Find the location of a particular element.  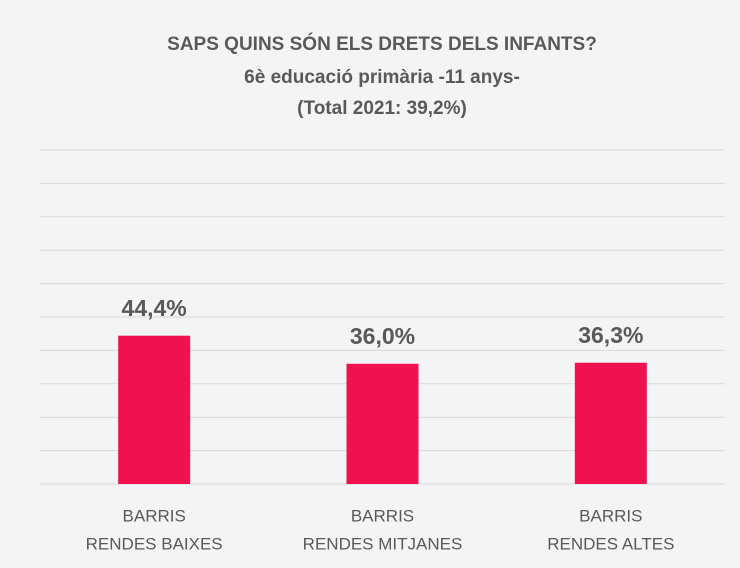

chart-subtitle: 6è educació primària -11 anys- is located at coordinates (382, 77).